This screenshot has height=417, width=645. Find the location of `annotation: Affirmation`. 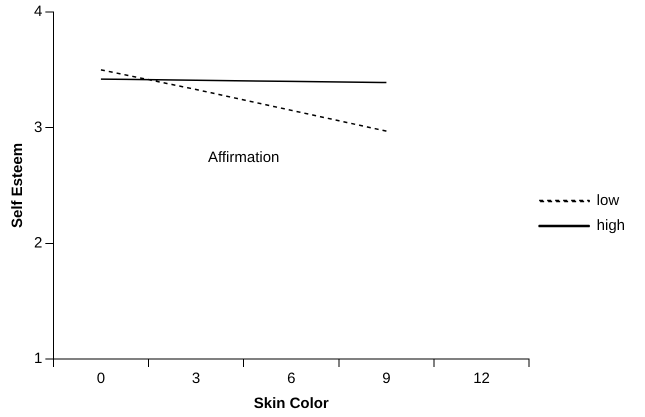

annotation: Affirmation is located at coordinates (244, 157).